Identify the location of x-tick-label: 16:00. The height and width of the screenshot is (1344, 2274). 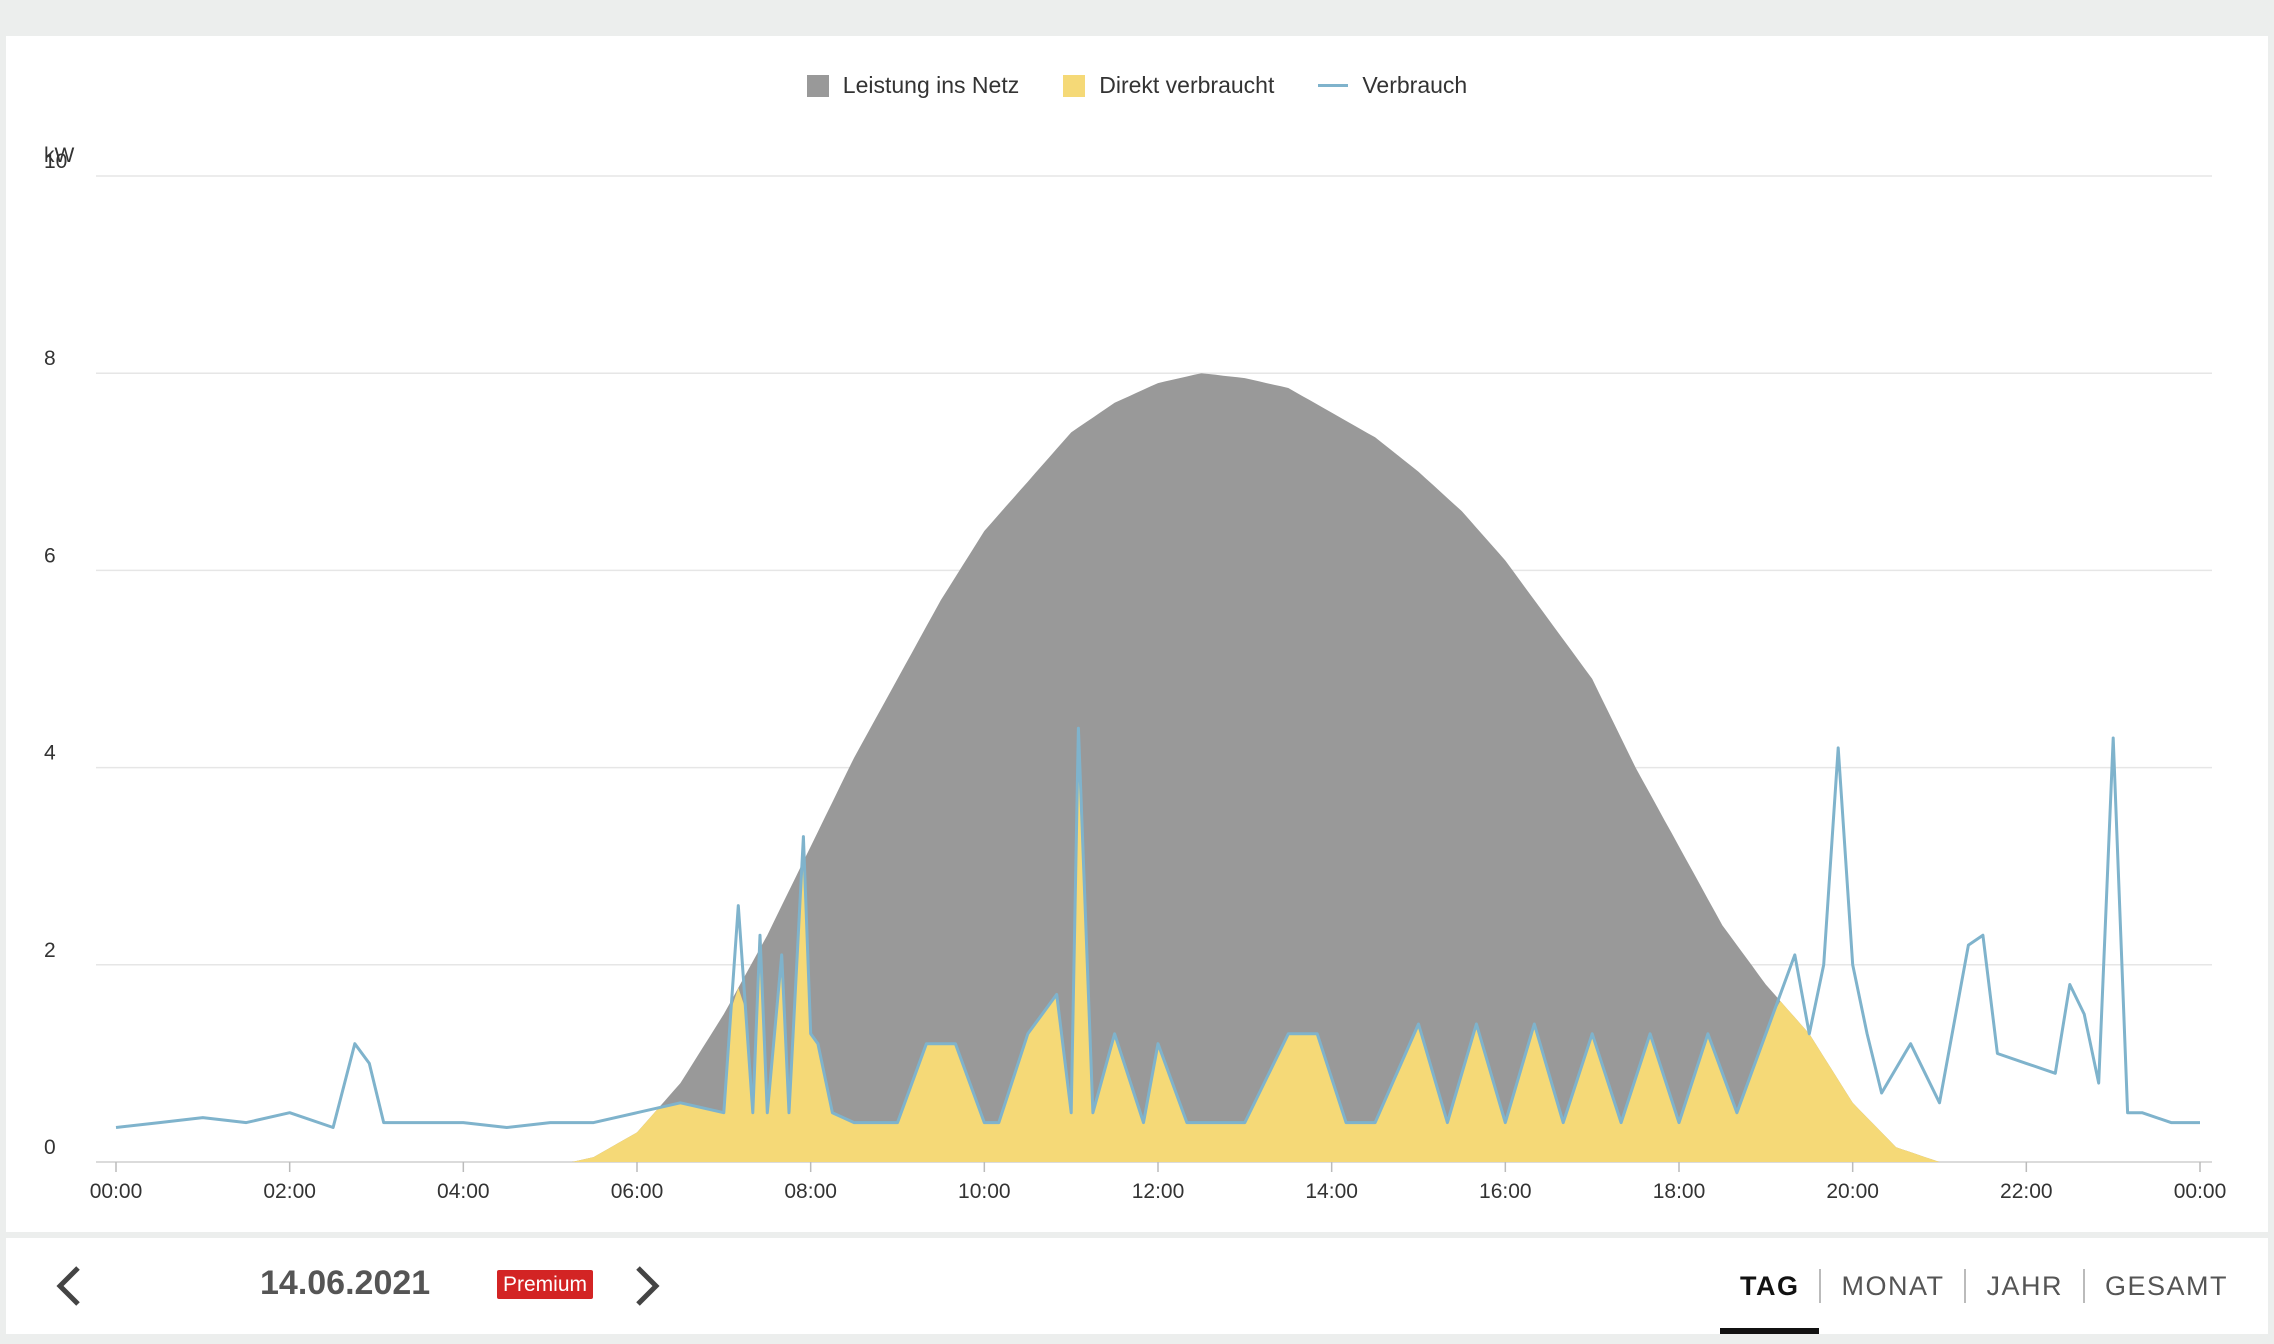
(1505, 1191).